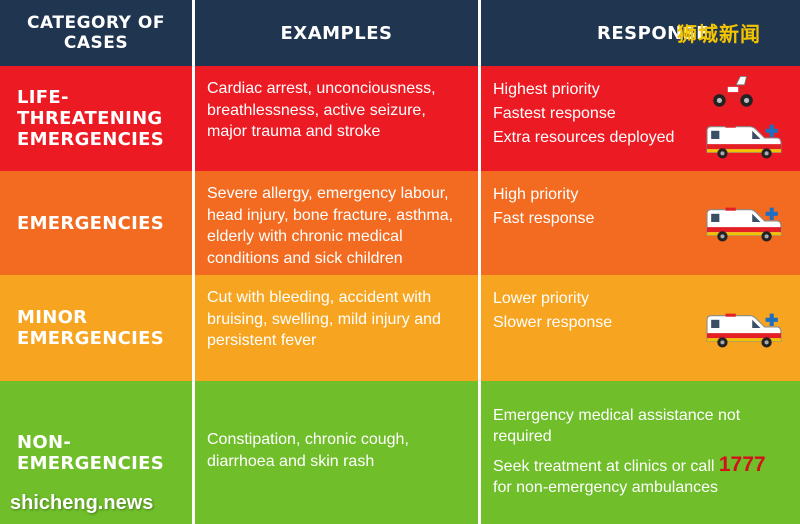 This screenshot has width=800, height=524. What do you see at coordinates (97, 33) in the screenshot?
I see `header-category-of-cases: CATEGORY OF CASES` at bounding box center [97, 33].